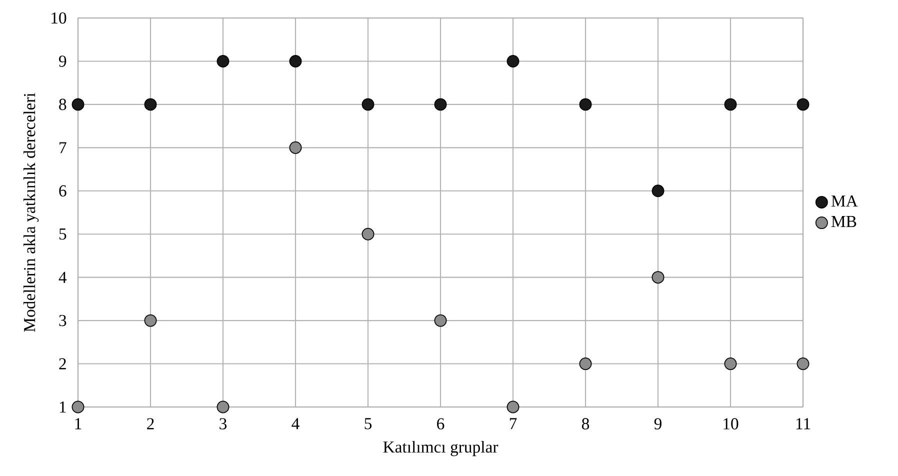 The width and height of the screenshot is (898, 476). What do you see at coordinates (513, 424) in the screenshot?
I see `x-tick-label: 7` at bounding box center [513, 424].